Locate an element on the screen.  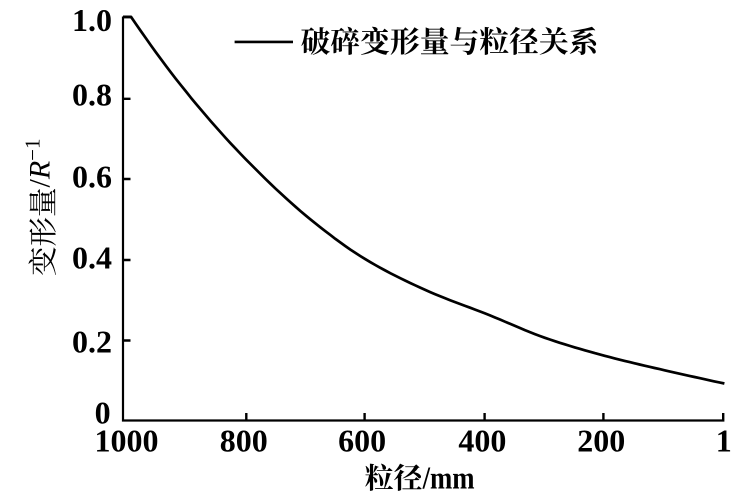
svg-text: 1000 is located at coordinates (127, 441).